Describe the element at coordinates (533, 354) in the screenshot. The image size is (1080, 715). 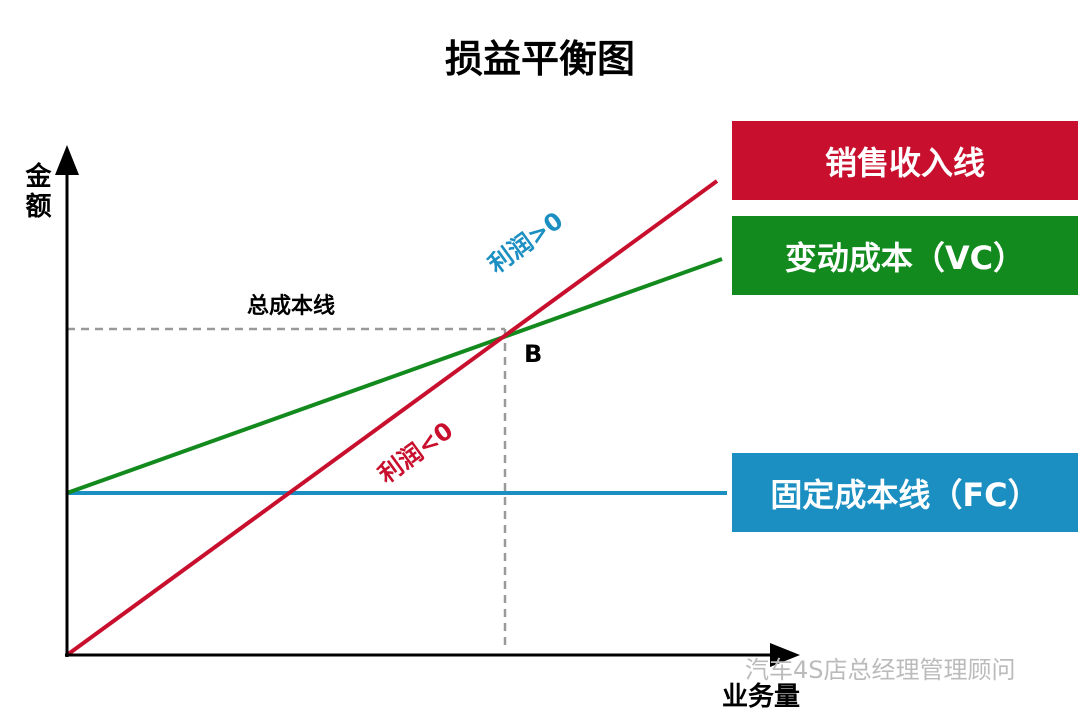
I see `point-label: B` at that location.